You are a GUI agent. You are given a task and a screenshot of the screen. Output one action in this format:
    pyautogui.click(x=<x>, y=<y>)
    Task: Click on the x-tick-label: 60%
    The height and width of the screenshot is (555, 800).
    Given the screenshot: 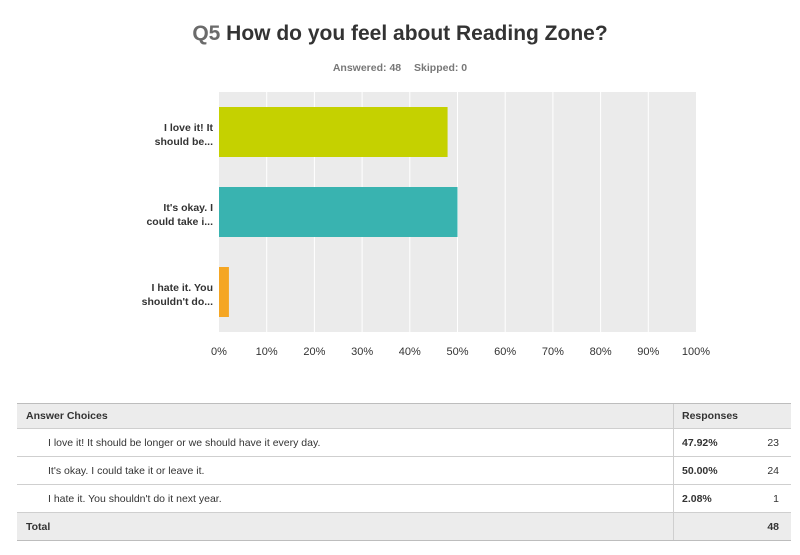 What is the action you would take?
    pyautogui.click(x=505, y=352)
    